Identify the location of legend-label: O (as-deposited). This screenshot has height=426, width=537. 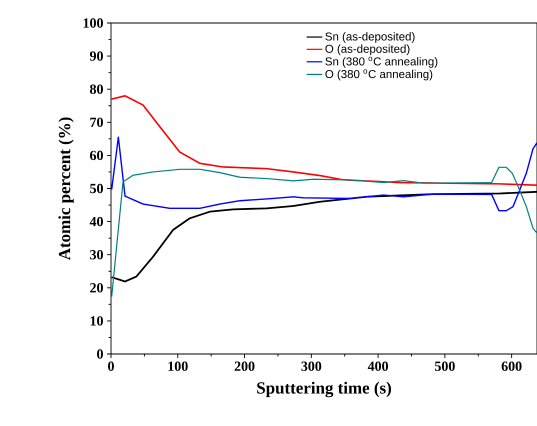
(367, 50).